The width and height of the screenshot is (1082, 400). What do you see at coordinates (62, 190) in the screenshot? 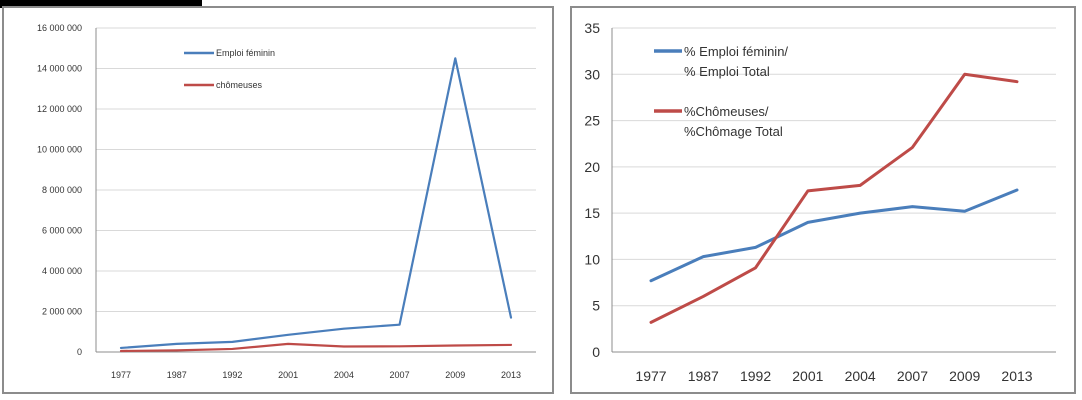
I see `y-tick-label: 8 000 000` at bounding box center [62, 190].